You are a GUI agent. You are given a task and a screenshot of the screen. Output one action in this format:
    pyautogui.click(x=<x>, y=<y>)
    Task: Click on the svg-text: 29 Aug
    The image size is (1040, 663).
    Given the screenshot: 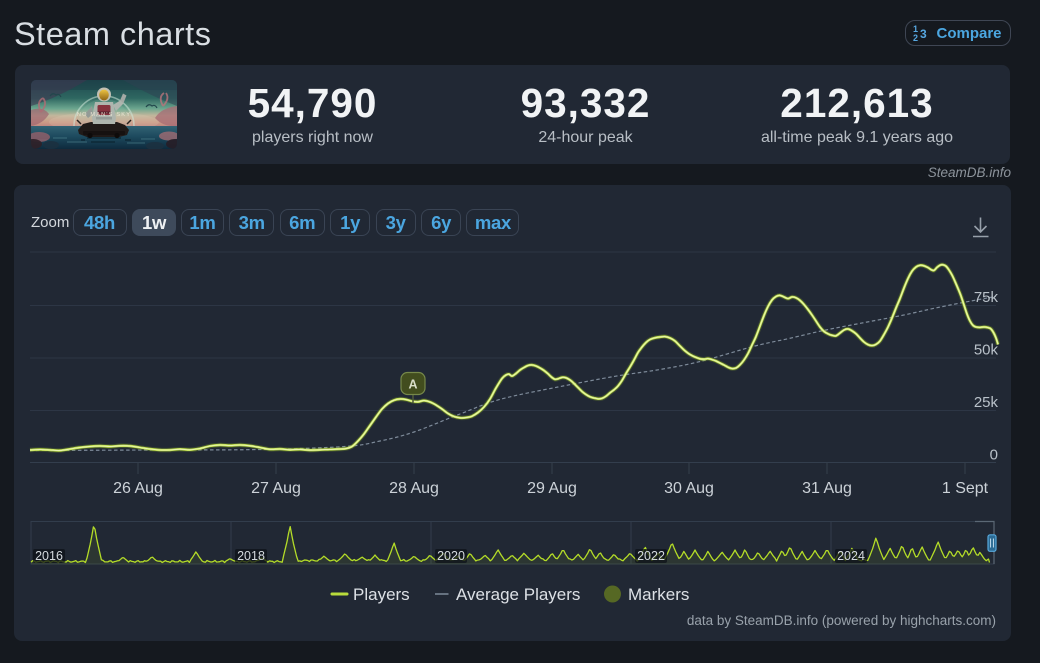 What is the action you would take?
    pyautogui.click(x=552, y=488)
    